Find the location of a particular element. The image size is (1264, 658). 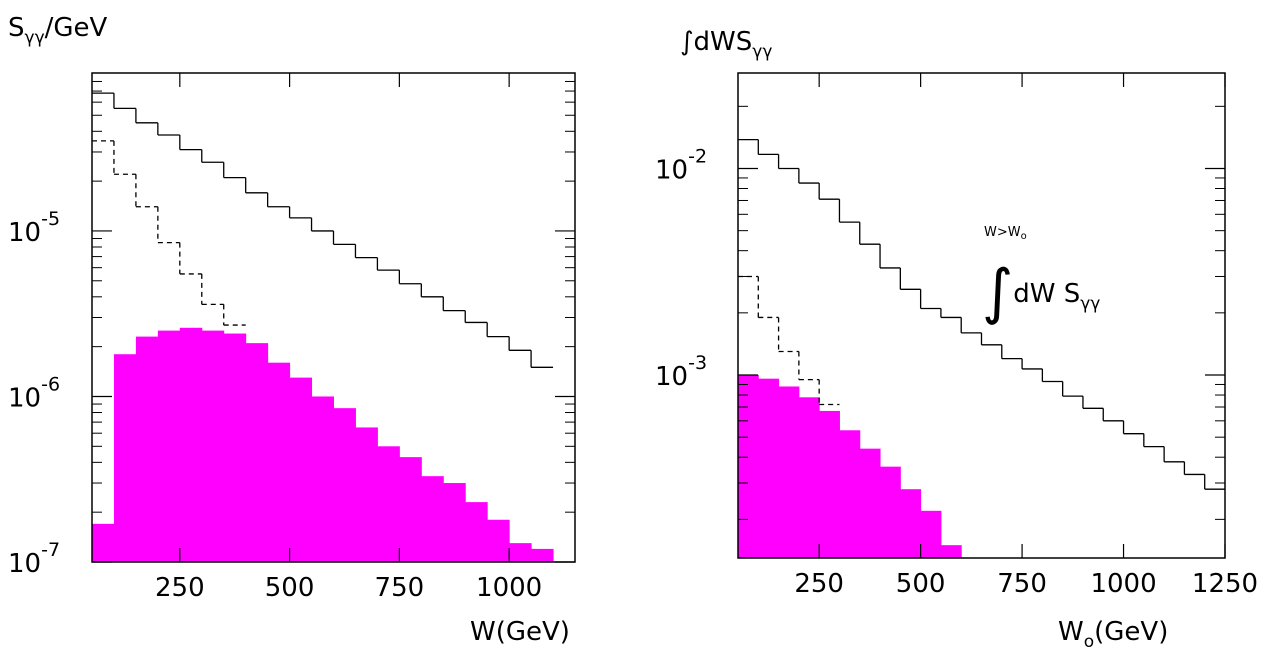

y-tick-label: 10⁻⁵ is located at coordinates (34, 228).